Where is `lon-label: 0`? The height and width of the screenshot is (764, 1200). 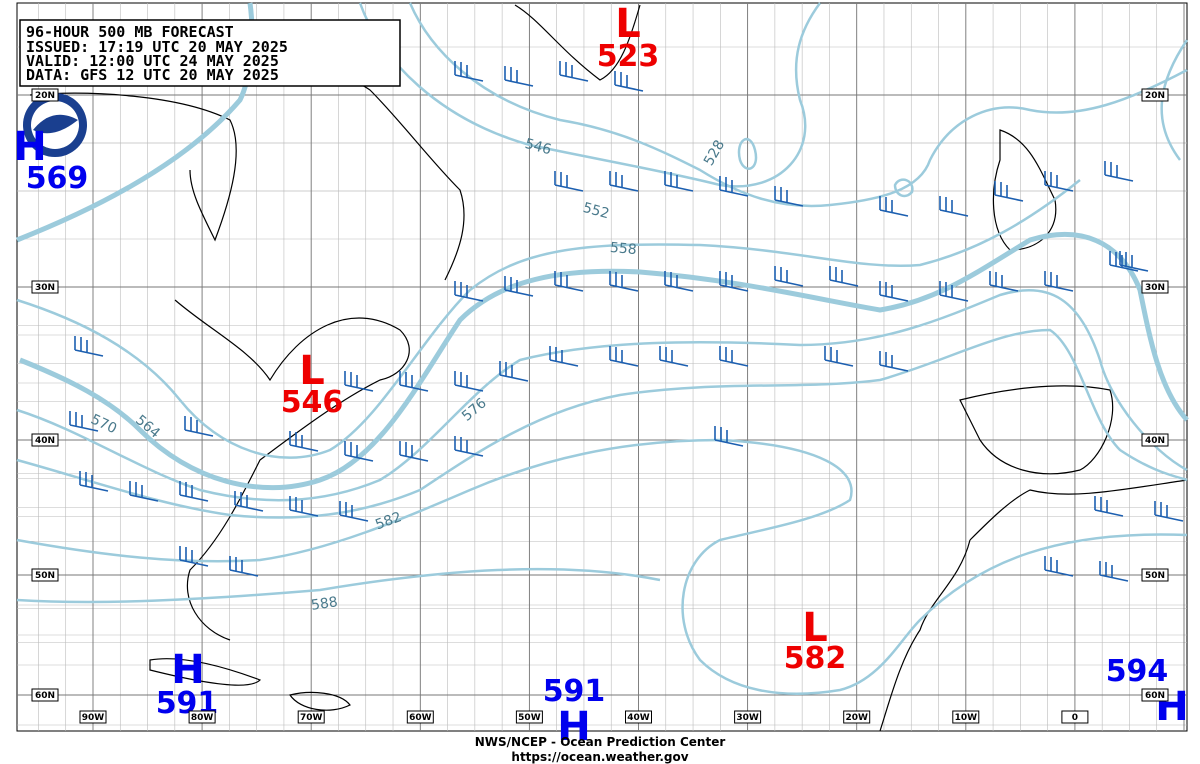 lon-label: 0 is located at coordinates (1075, 718).